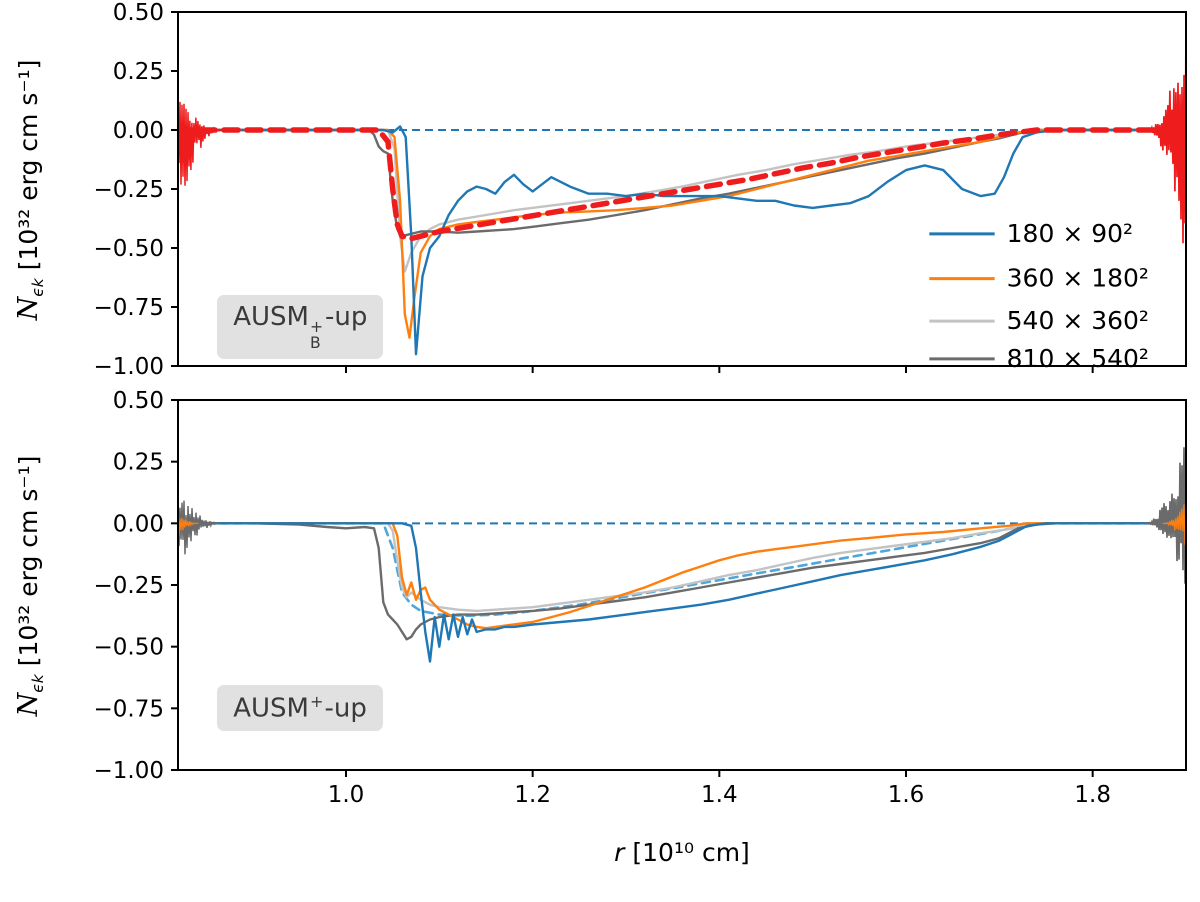  What do you see at coordinates (1092, 795) in the screenshot?
I see `x-tick-label: 1.8` at bounding box center [1092, 795].